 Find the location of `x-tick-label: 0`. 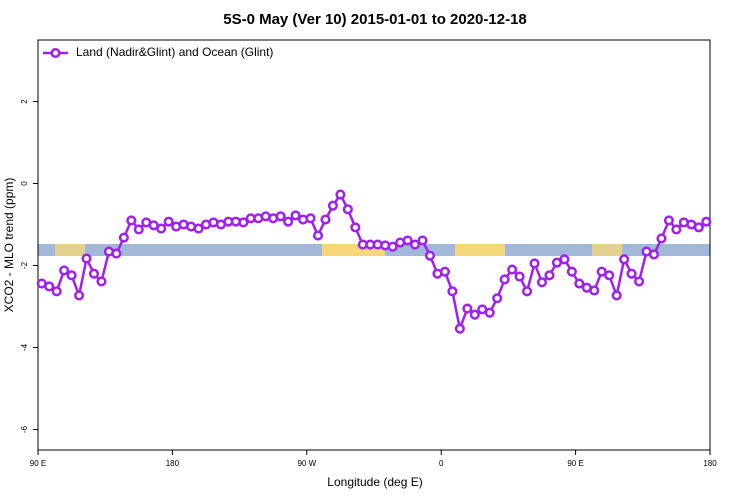

x-tick-label: 0 is located at coordinates (441, 463).